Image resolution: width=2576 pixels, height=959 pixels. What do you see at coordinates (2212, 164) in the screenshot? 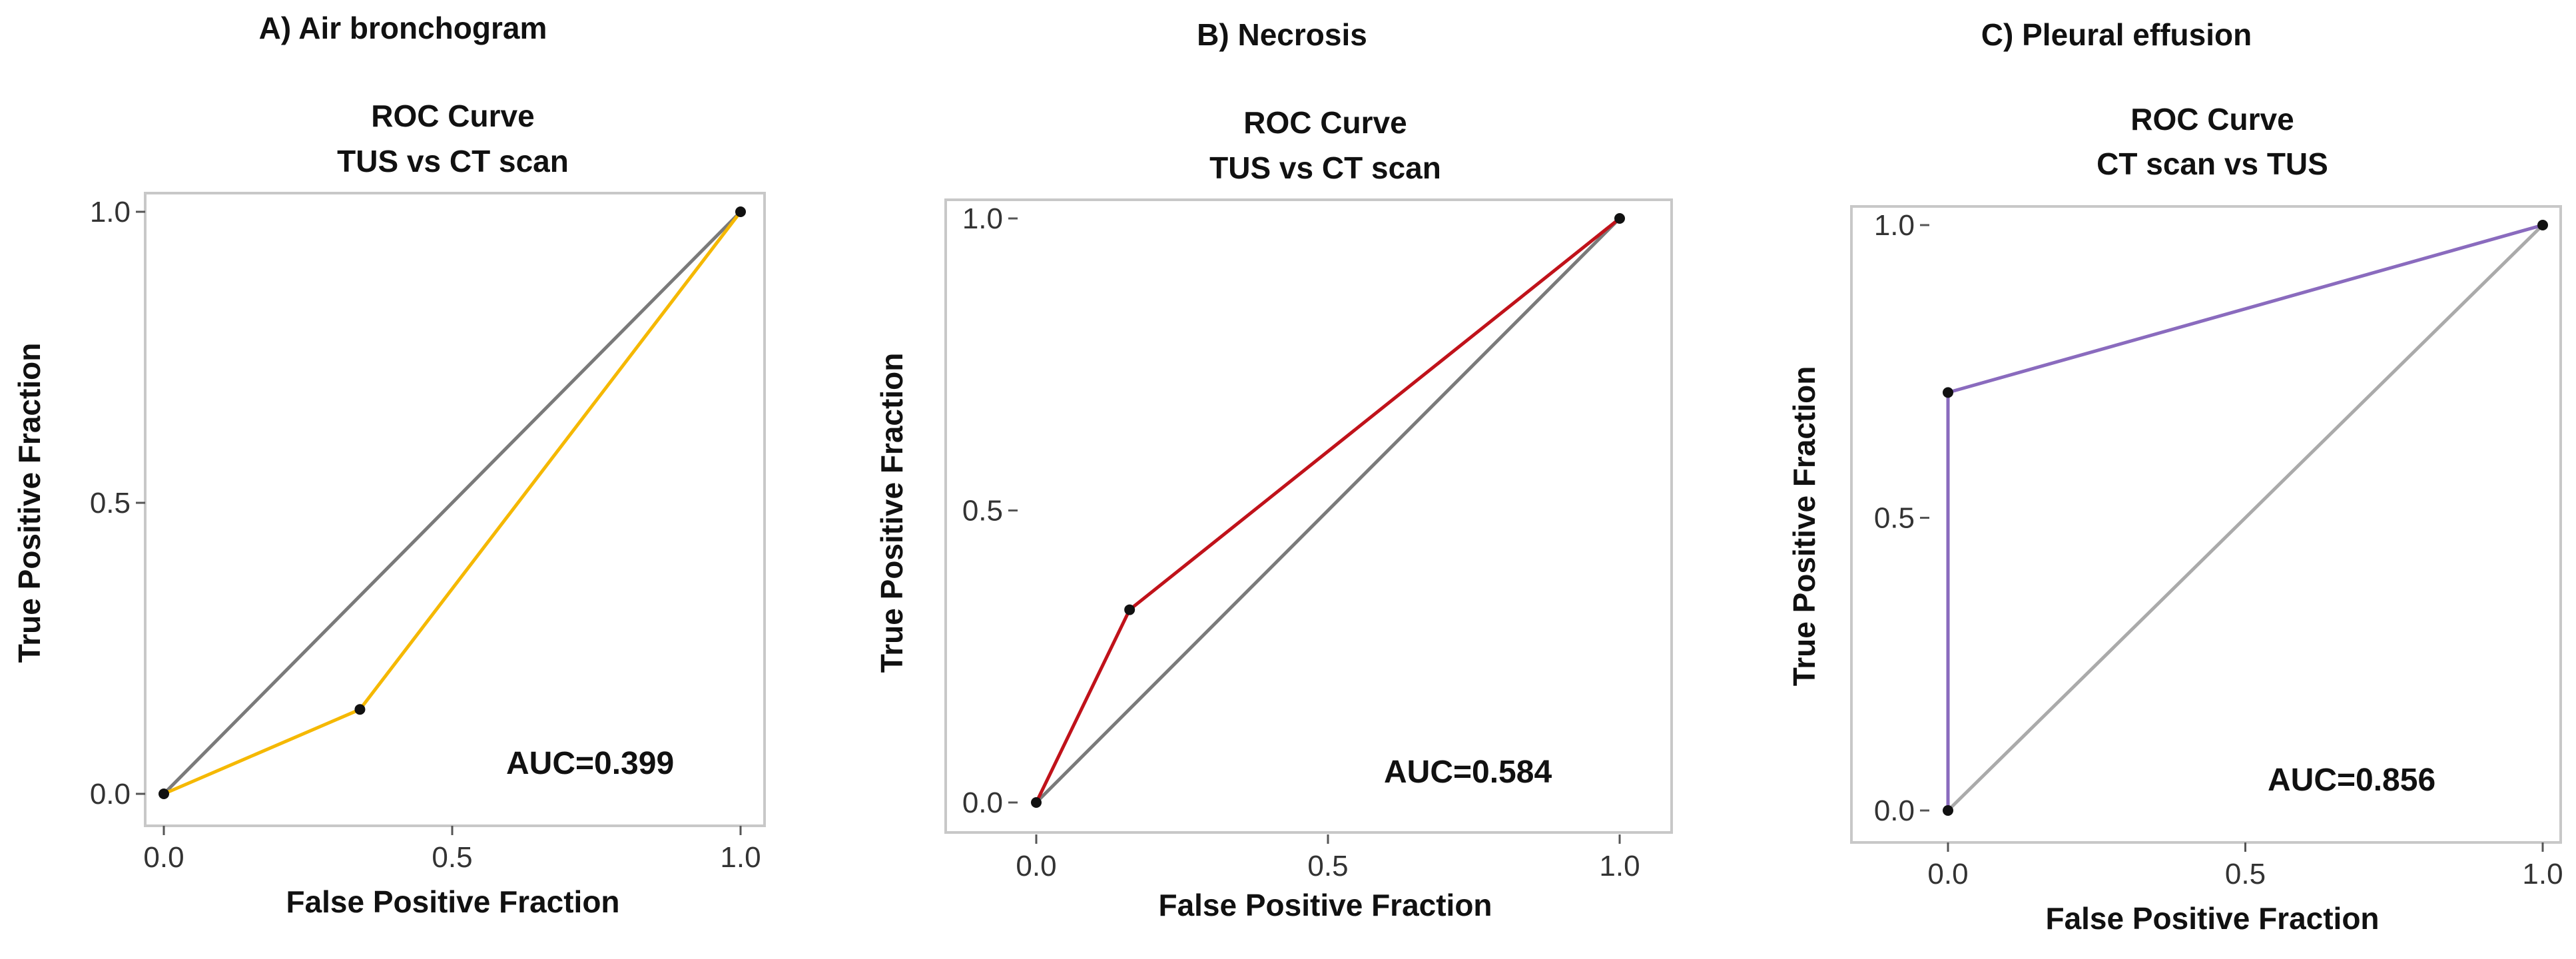
I see `chart-subtitle: CT scan vs TUS` at bounding box center [2212, 164].